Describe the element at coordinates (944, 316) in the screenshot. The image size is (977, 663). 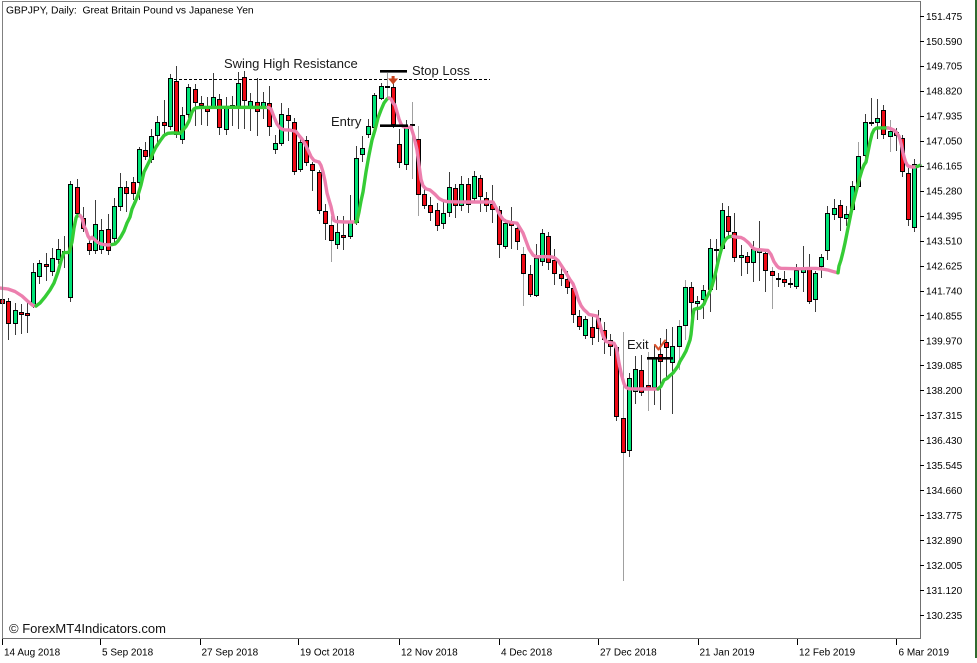
I see `svg-text: 140.855` at that location.